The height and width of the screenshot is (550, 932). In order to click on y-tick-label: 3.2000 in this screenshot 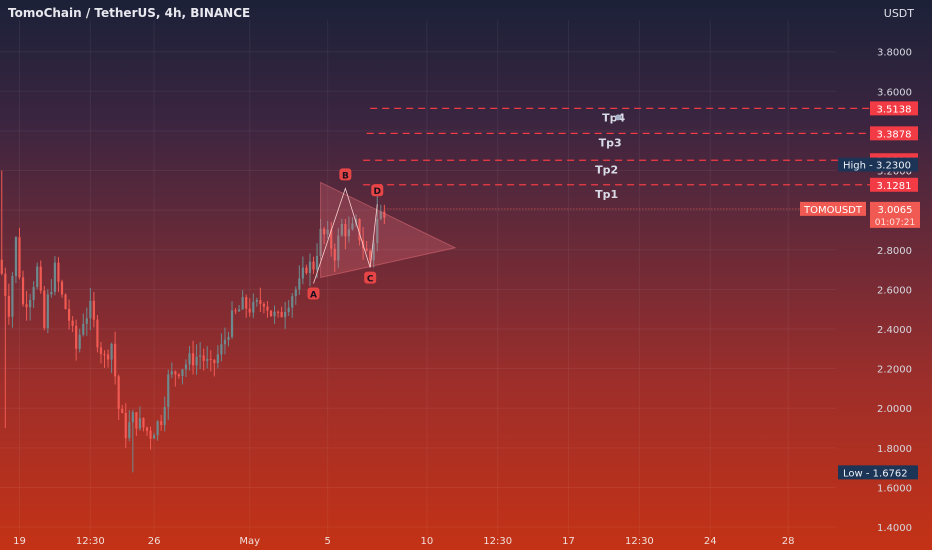, I will do `click(894, 172)`.